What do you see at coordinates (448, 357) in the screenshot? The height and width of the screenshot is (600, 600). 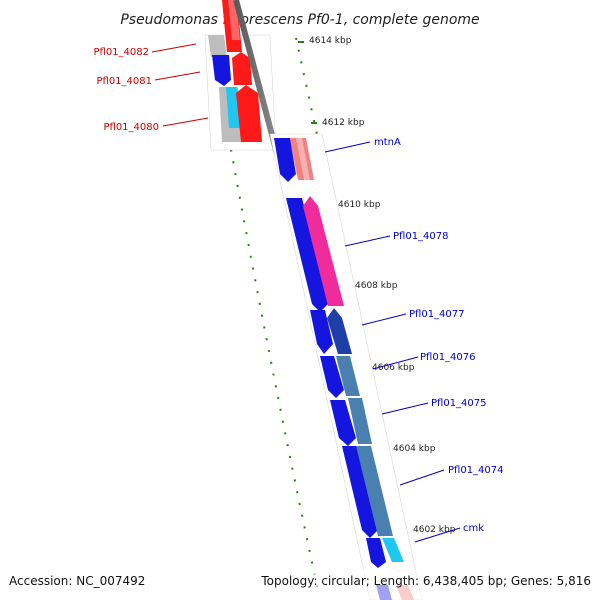 I see `gene-label-pfl01-4076: Pfl01_4076` at bounding box center [448, 357].